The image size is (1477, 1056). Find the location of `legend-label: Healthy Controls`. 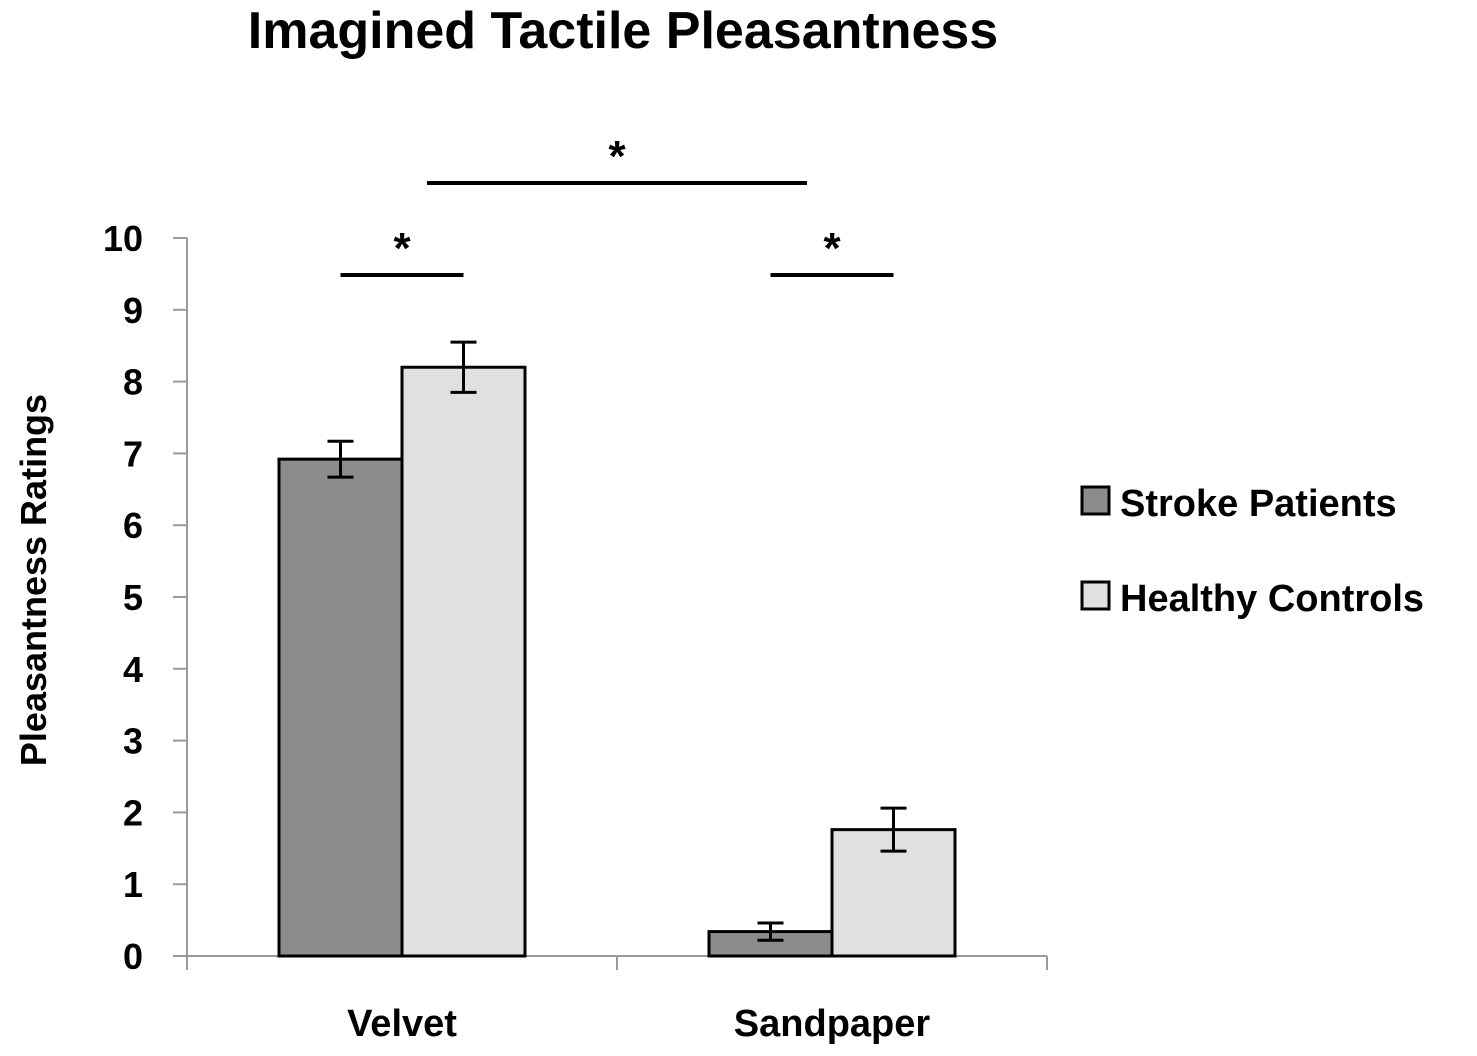

legend-label: Healthy Controls is located at coordinates (1272, 599).